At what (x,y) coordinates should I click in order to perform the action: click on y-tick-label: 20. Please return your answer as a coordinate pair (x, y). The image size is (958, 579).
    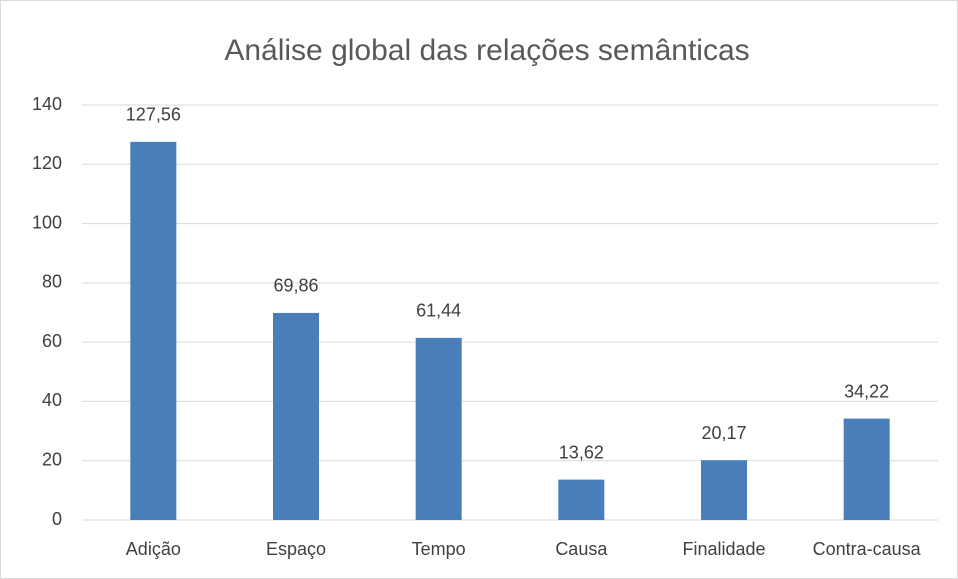
    Looking at the image, I should click on (52, 459).